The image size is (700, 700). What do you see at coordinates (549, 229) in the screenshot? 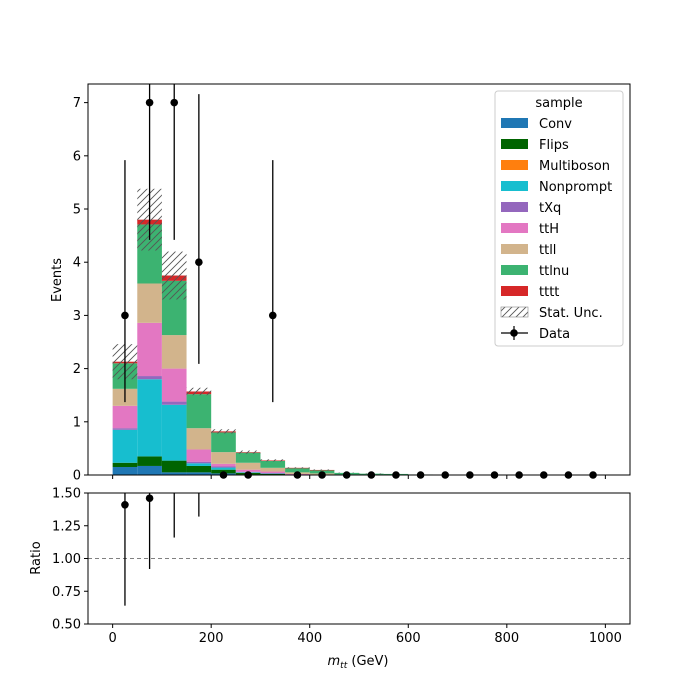
I see `legend-label-tth: ttH` at bounding box center [549, 229].